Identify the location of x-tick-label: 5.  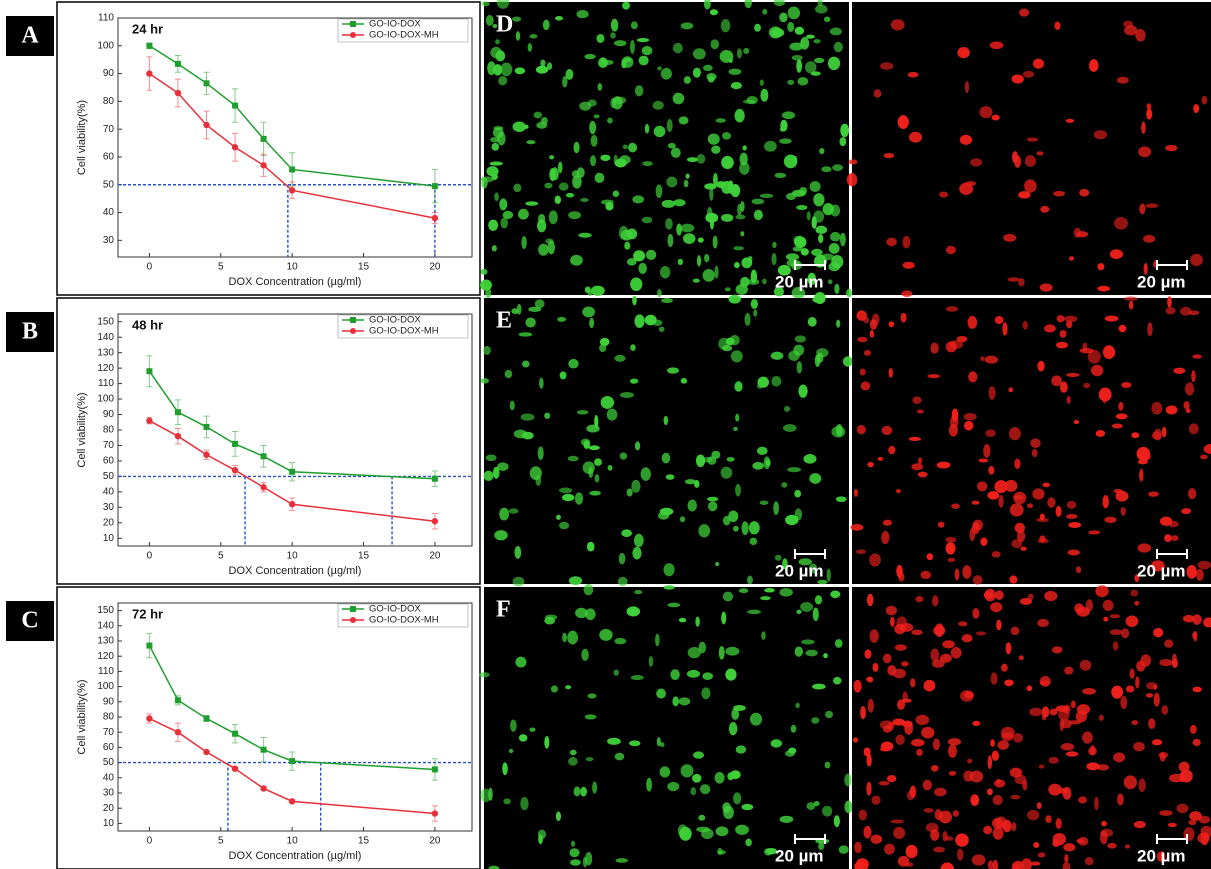
(221, 556).